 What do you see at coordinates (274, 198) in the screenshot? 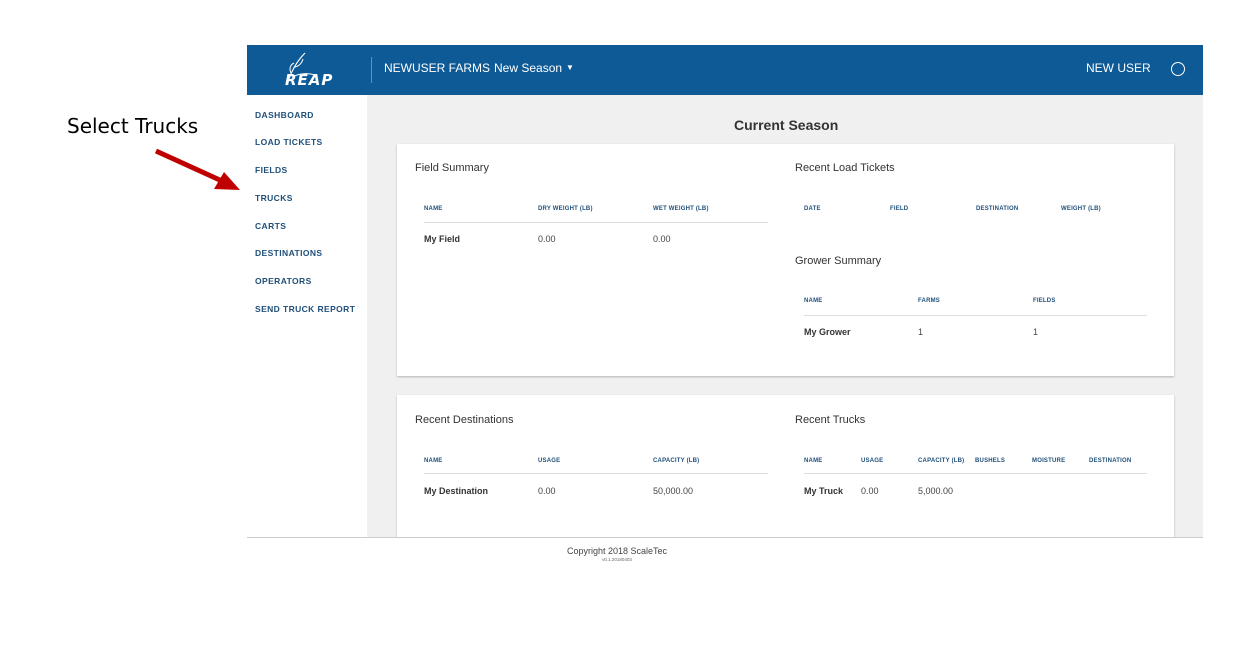
I see `sidebar-item-trucks: TRUCKS` at bounding box center [274, 198].